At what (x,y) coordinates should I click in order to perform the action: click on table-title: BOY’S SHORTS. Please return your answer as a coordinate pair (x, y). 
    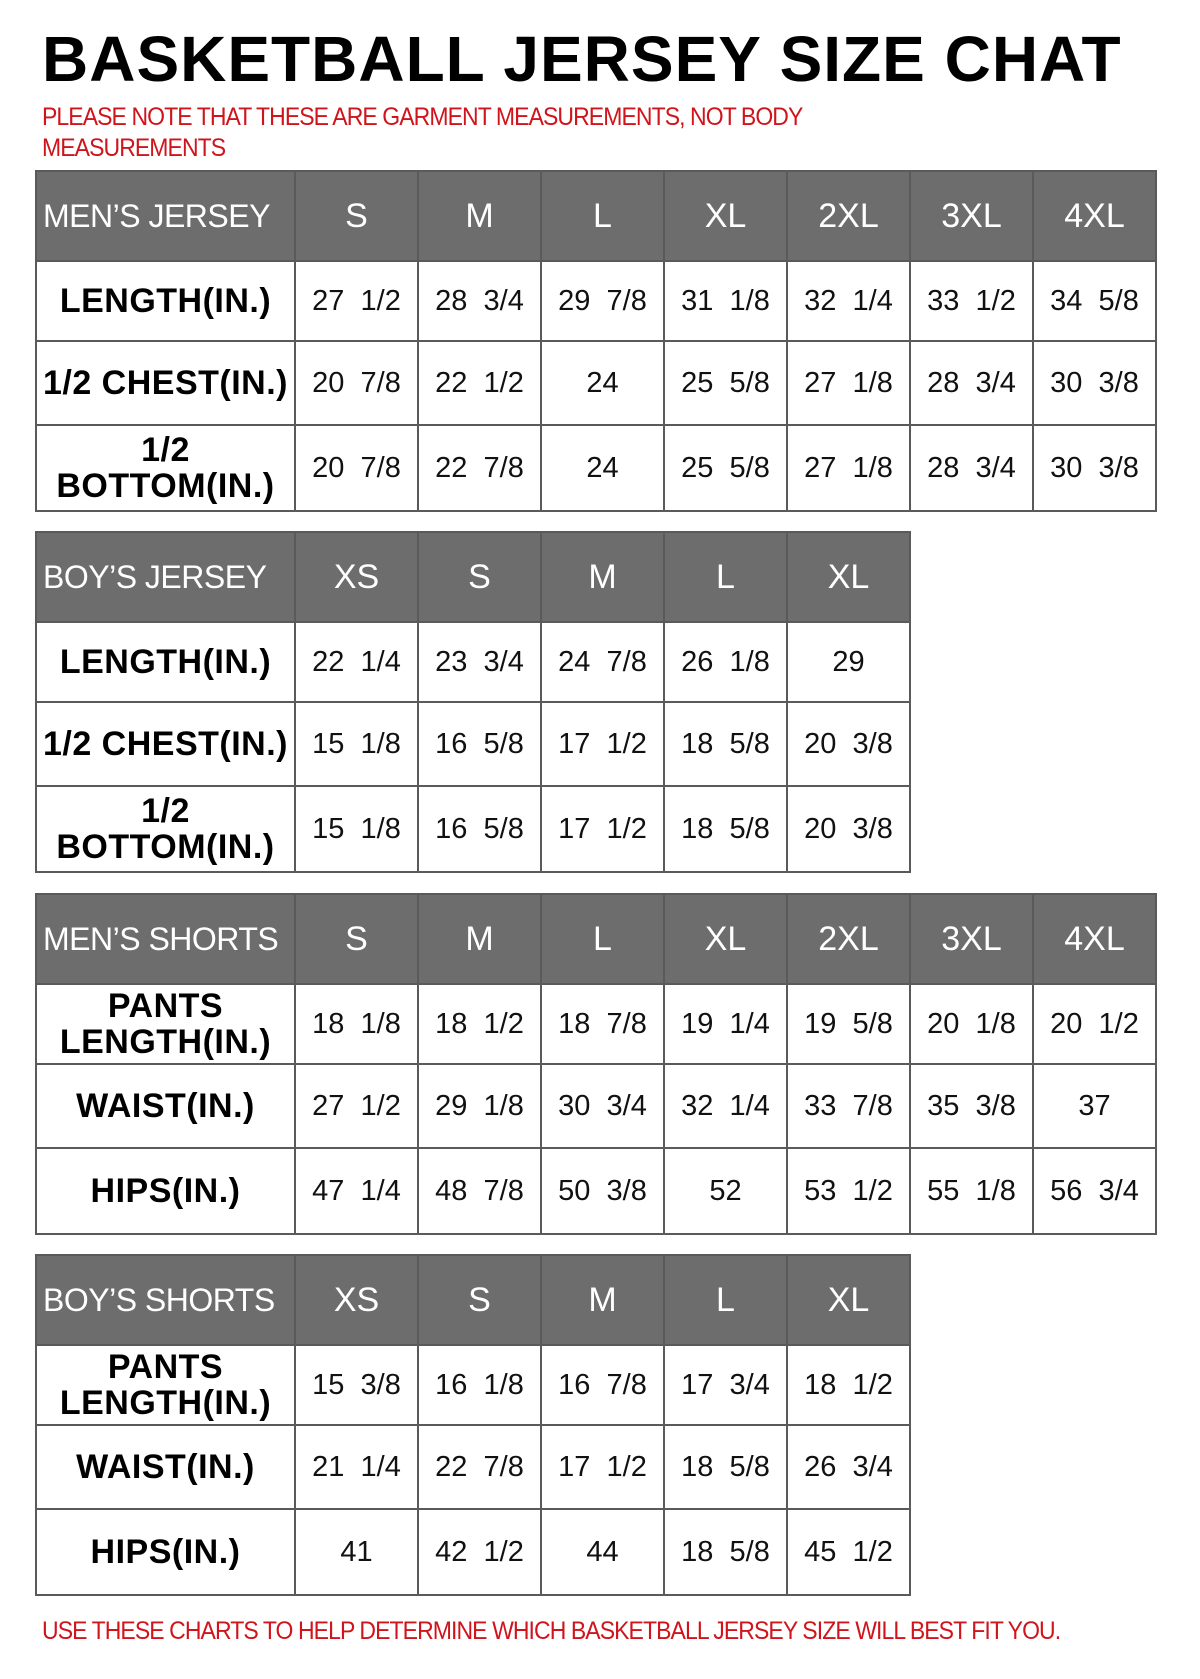
    Looking at the image, I should click on (165, 1300).